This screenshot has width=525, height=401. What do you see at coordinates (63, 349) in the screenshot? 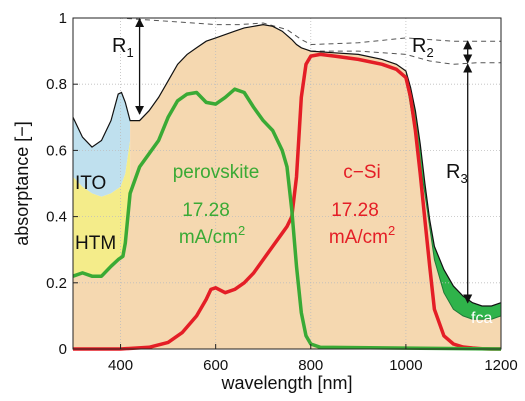
I see `y-tick-label: 0` at bounding box center [63, 349].